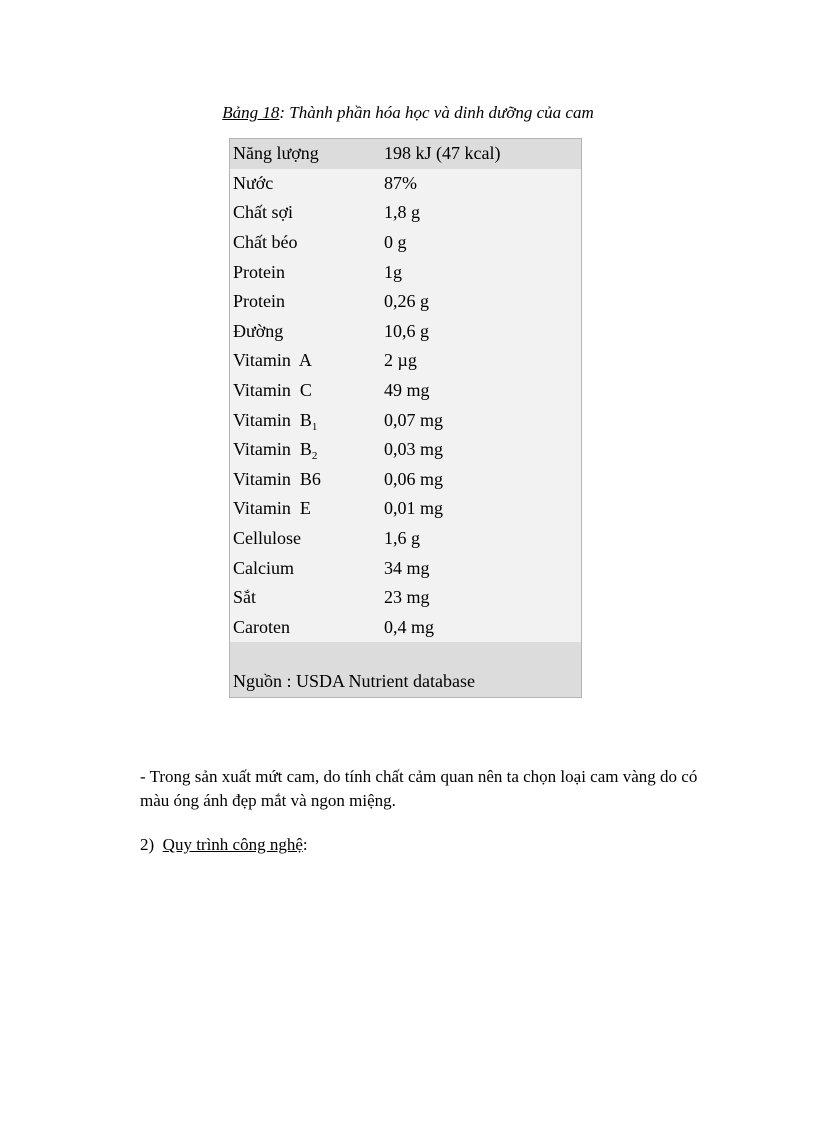 The height and width of the screenshot is (1123, 816). I want to click on nutrient-name: Năng lượng, so click(276, 153).